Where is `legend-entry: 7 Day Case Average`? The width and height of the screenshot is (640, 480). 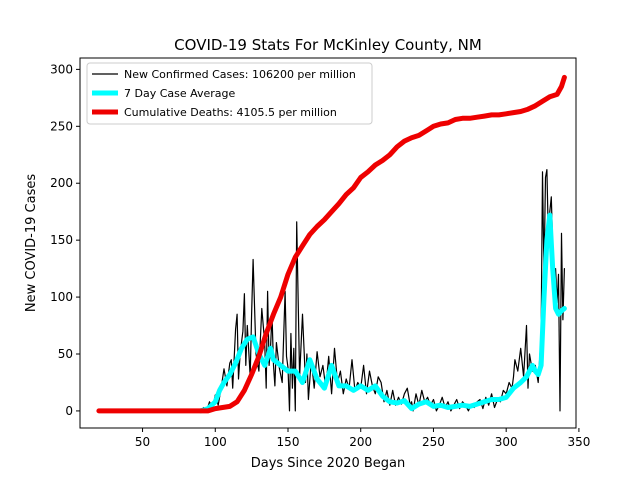 legend-entry: 7 Day Case Average is located at coordinates (180, 93).